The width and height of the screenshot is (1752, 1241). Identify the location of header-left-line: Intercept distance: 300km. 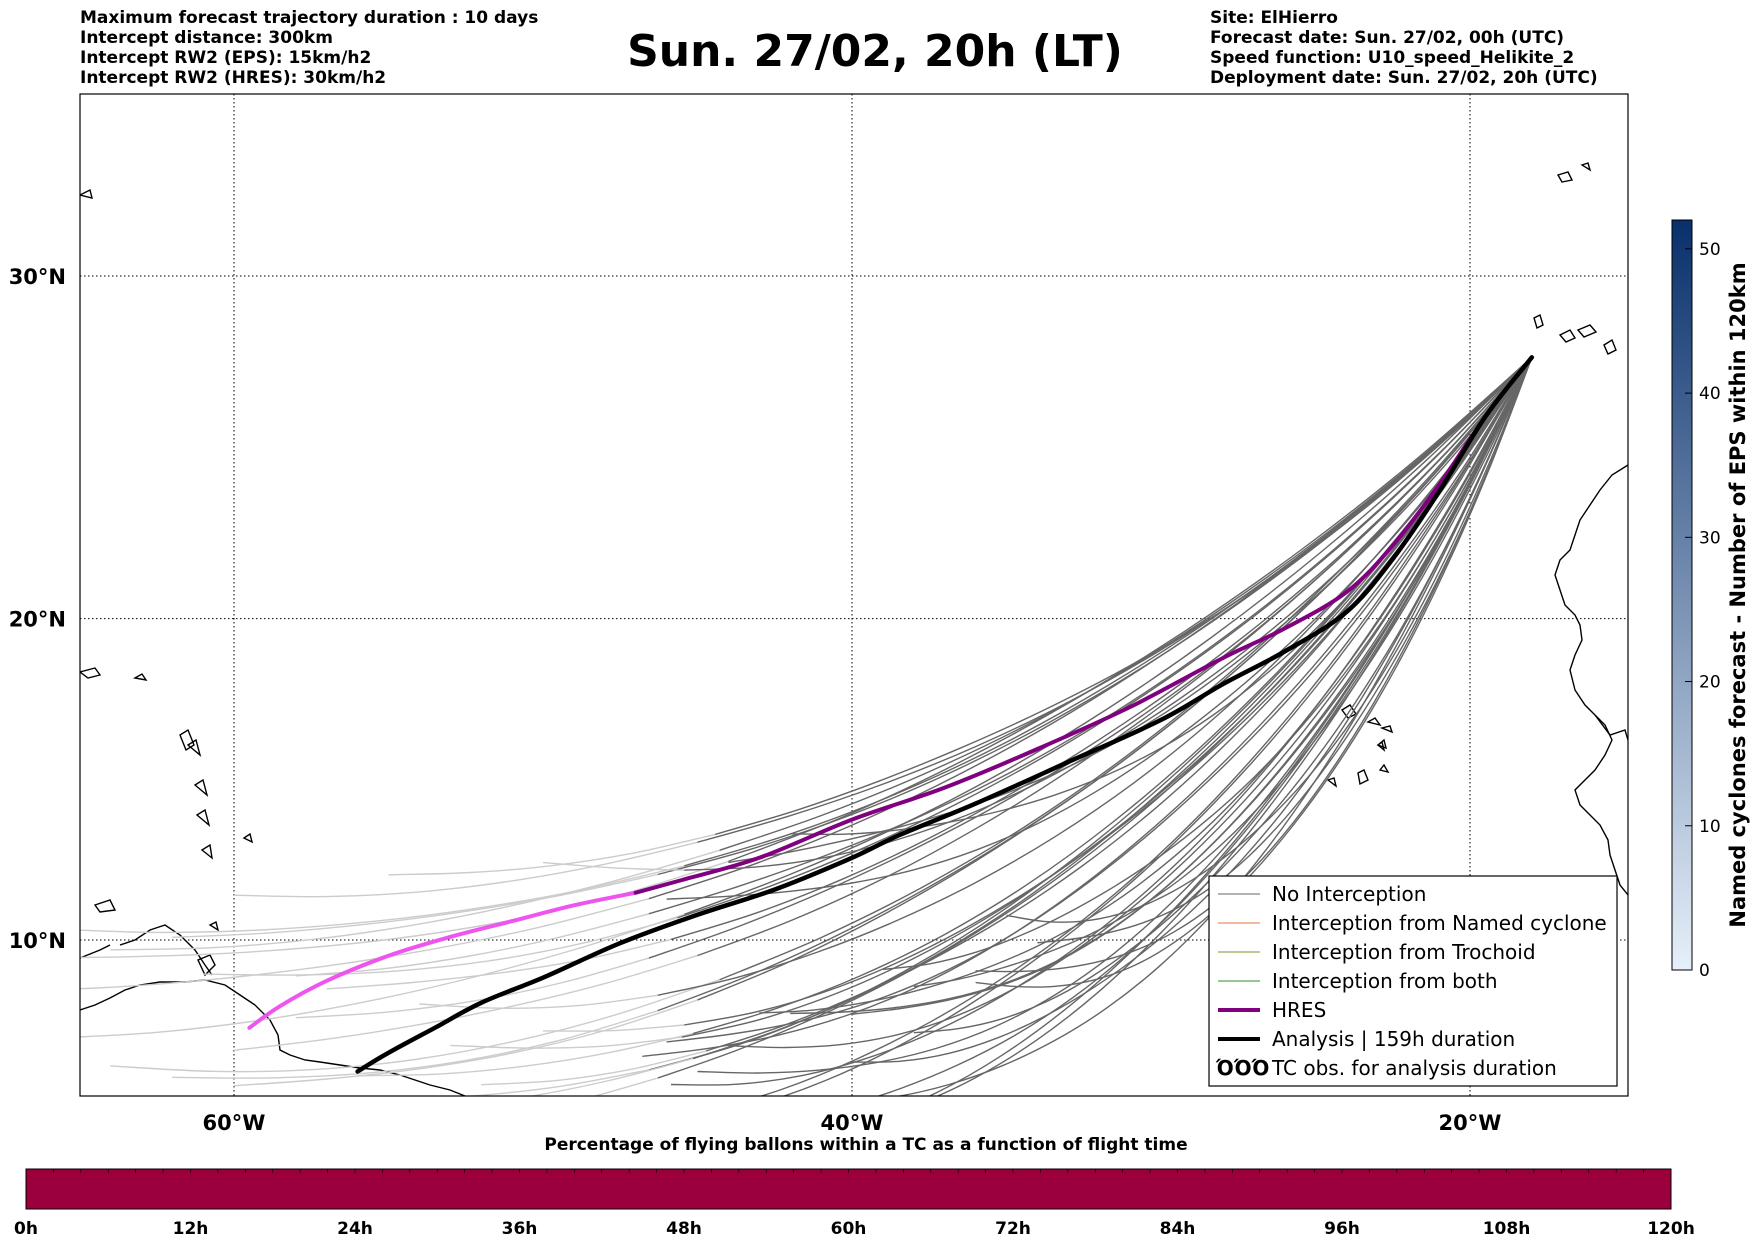
(206, 38).